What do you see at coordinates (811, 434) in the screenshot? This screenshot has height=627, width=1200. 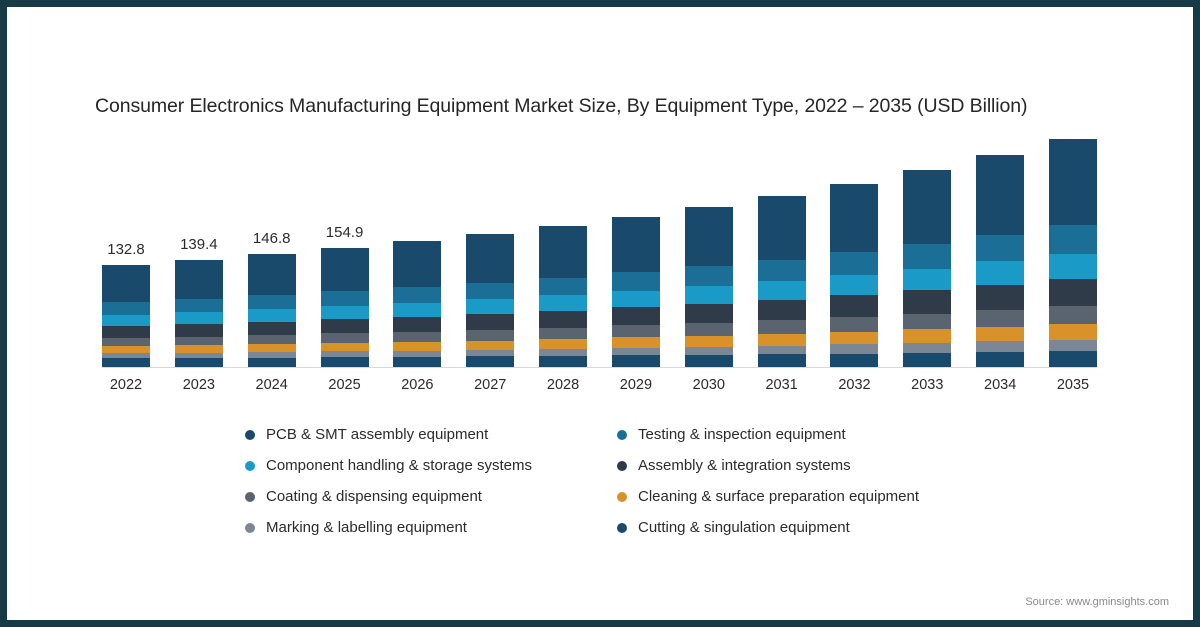 I see `legend-item: Testing & inspection equipment` at bounding box center [811, 434].